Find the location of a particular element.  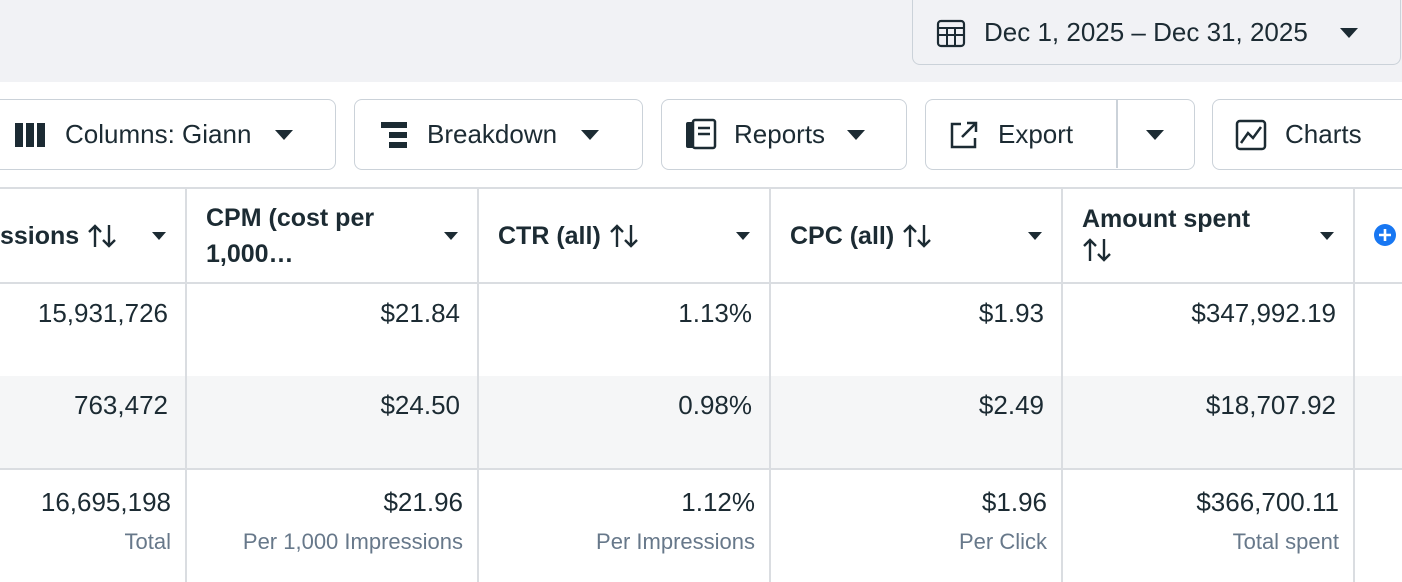

button-label: Reports is located at coordinates (780, 134).